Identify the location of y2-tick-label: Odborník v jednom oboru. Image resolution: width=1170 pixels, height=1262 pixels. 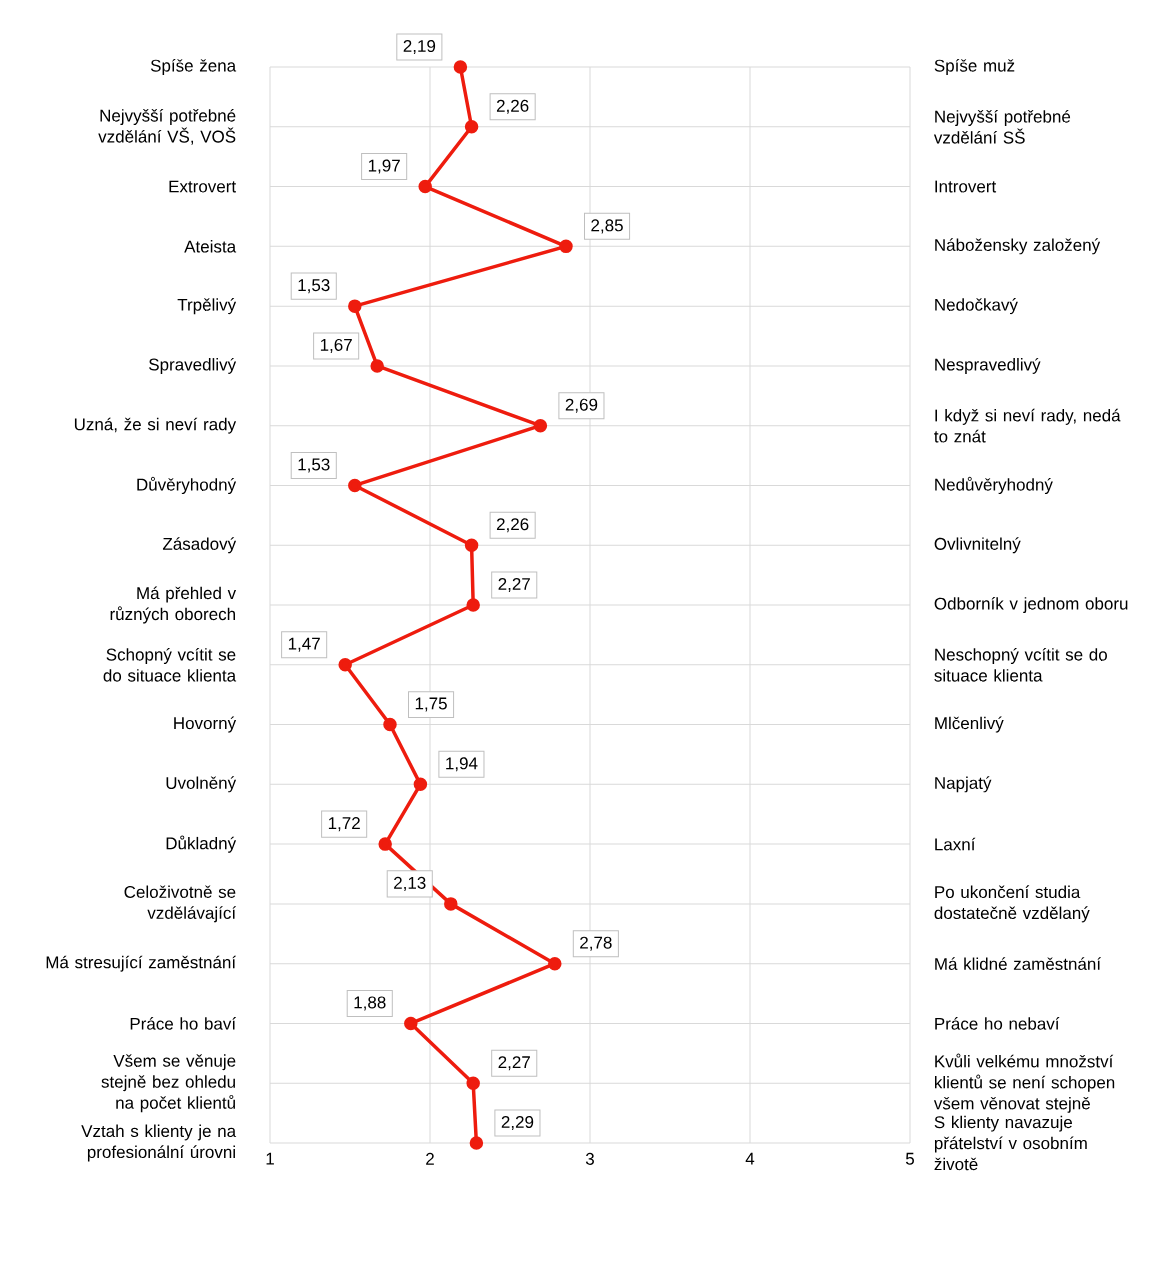
(1031, 605).